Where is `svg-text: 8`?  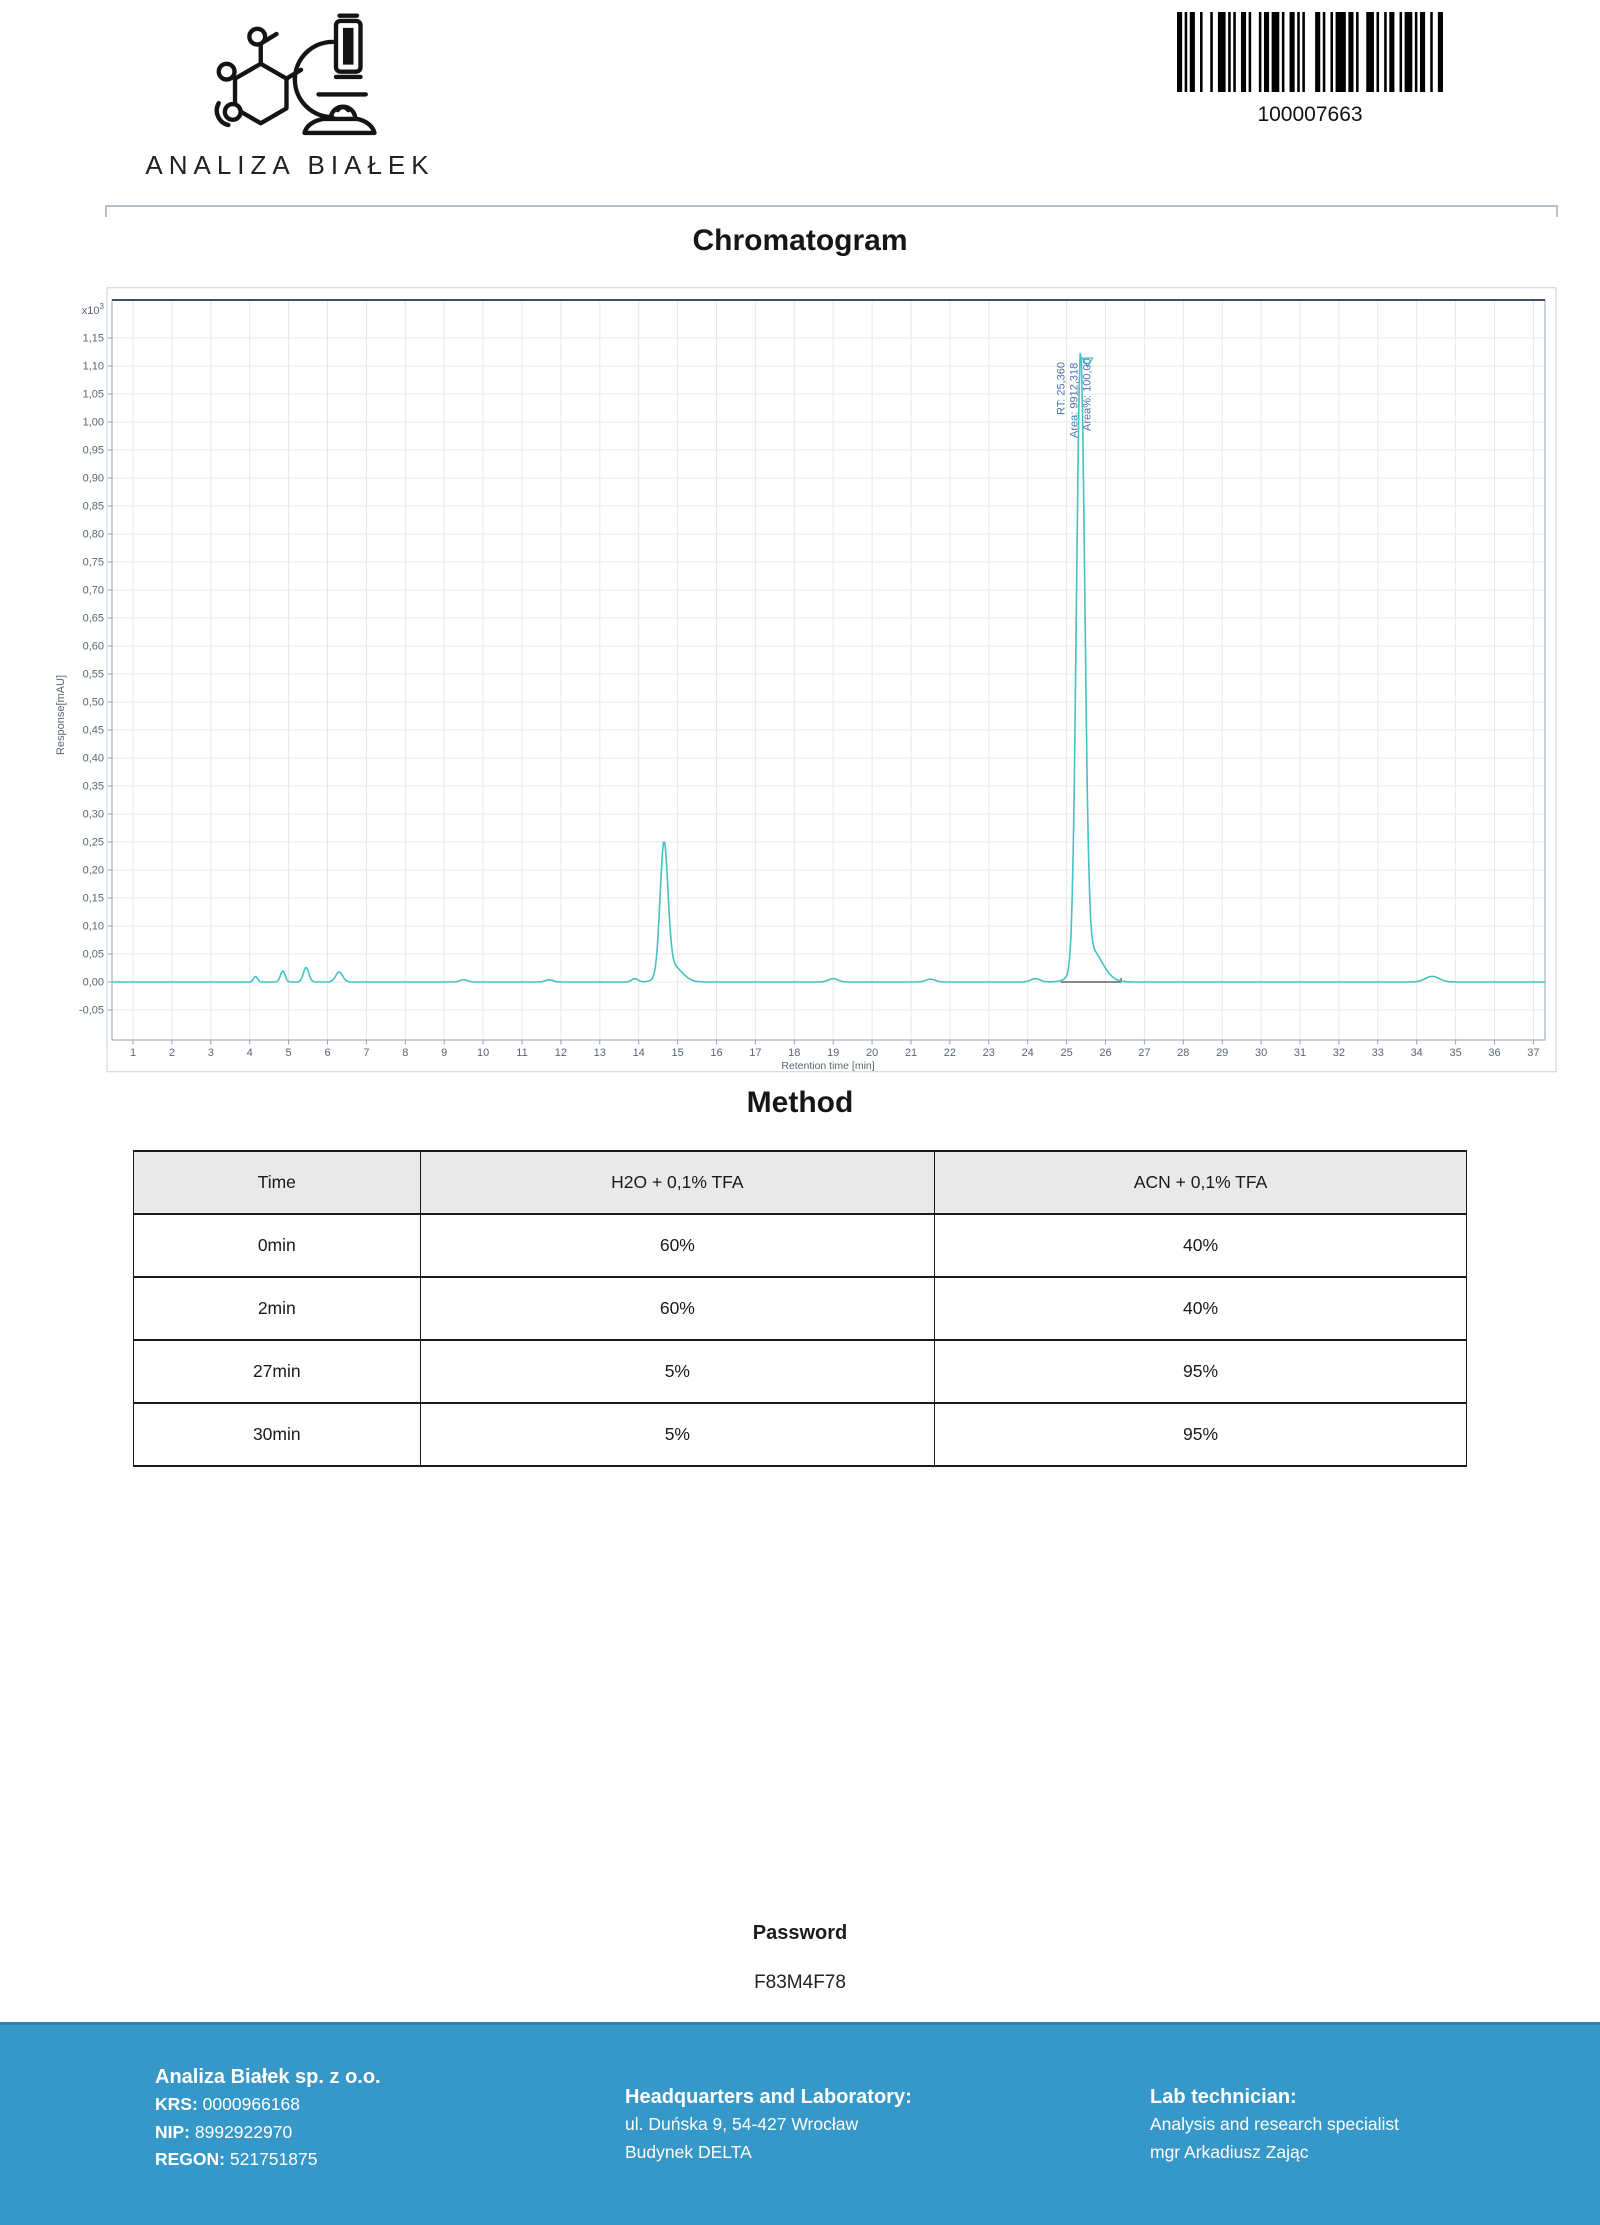
svg-text: 8 is located at coordinates (405, 1053).